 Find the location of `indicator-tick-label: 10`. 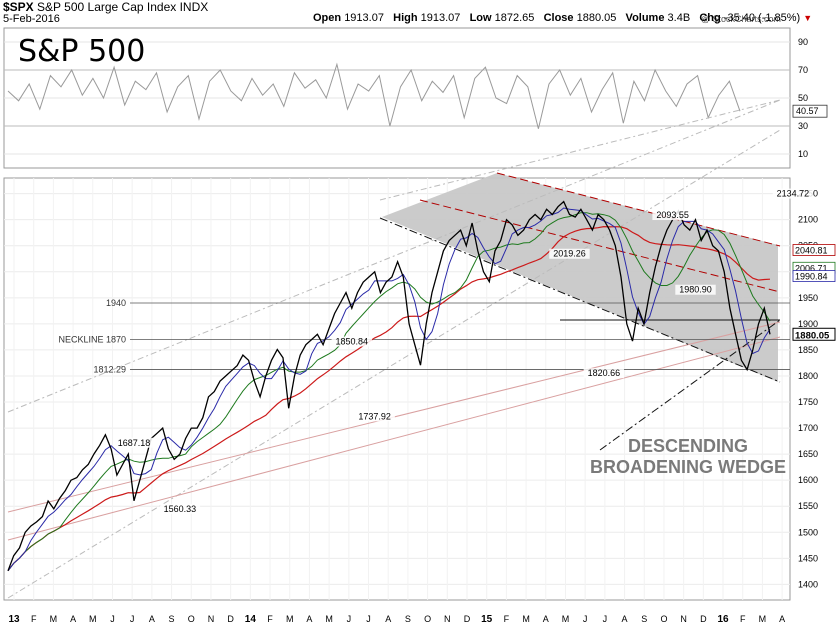

indicator-tick-label: 10 is located at coordinates (803, 154).